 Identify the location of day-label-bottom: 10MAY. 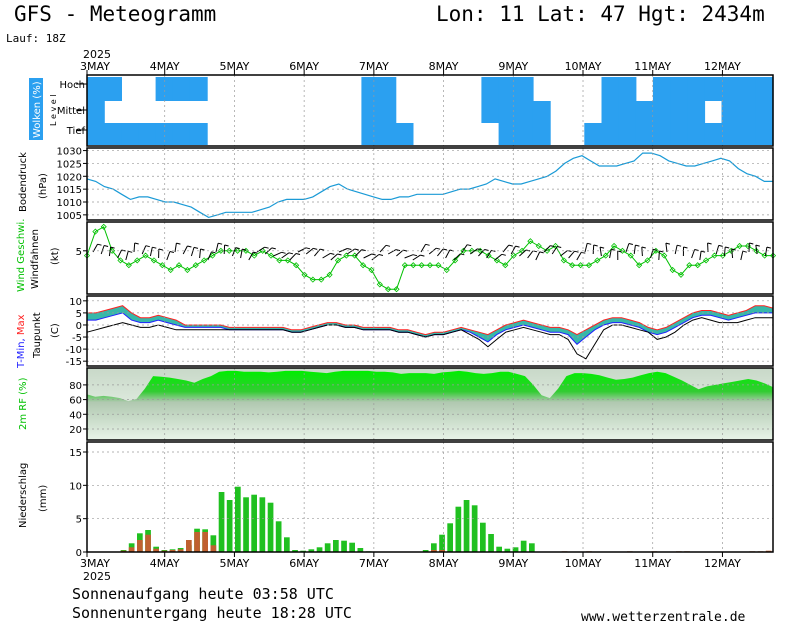
(583, 563).